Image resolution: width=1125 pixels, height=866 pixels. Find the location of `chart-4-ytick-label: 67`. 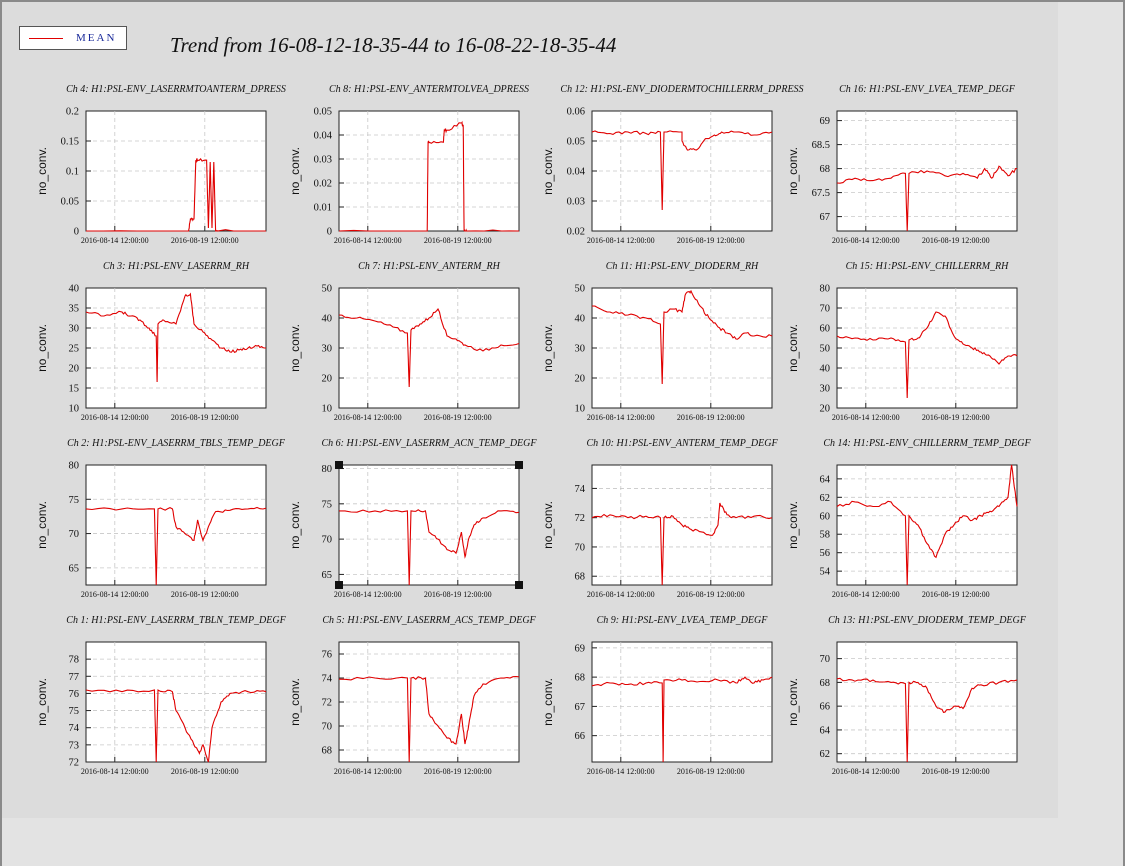

chart-4-ytick-label: 67 is located at coordinates (825, 217).